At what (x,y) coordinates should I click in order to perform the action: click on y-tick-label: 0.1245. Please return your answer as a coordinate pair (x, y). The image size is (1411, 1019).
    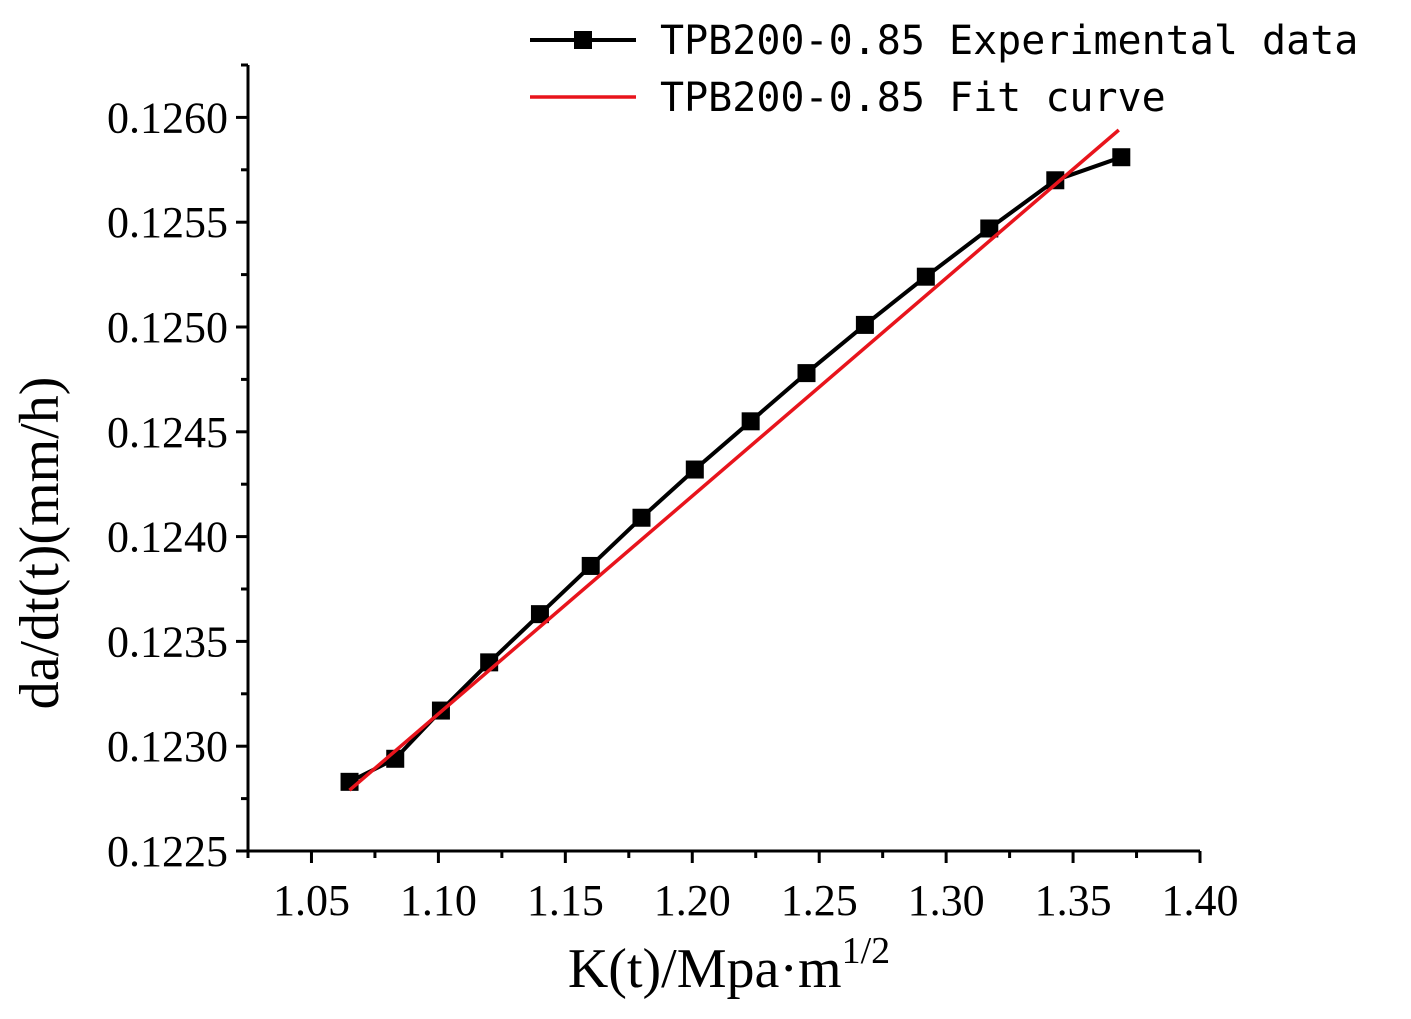
    Looking at the image, I should click on (167, 432).